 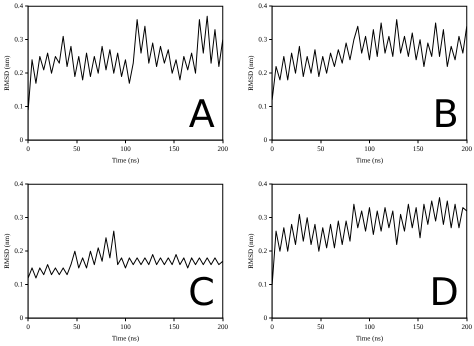 What do you see at coordinates (445, 114) in the screenshot?
I see `annotation: B` at bounding box center [445, 114].